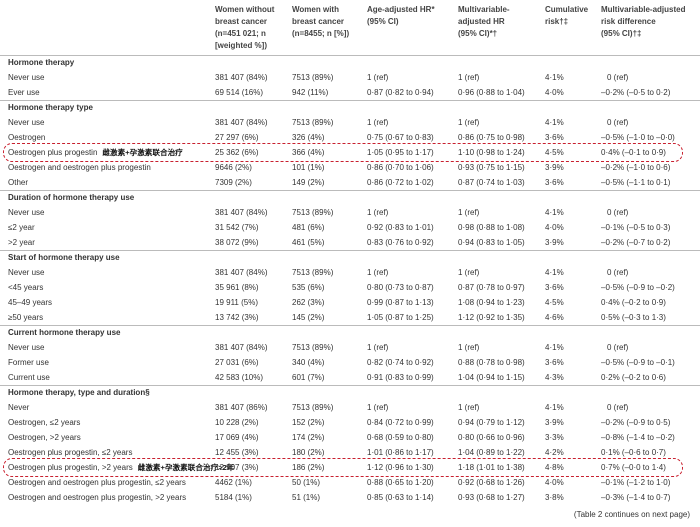 This screenshot has height=527, width=700. What do you see at coordinates (628, 21) in the screenshot?
I see `column-header: risk difference` at bounding box center [628, 21].